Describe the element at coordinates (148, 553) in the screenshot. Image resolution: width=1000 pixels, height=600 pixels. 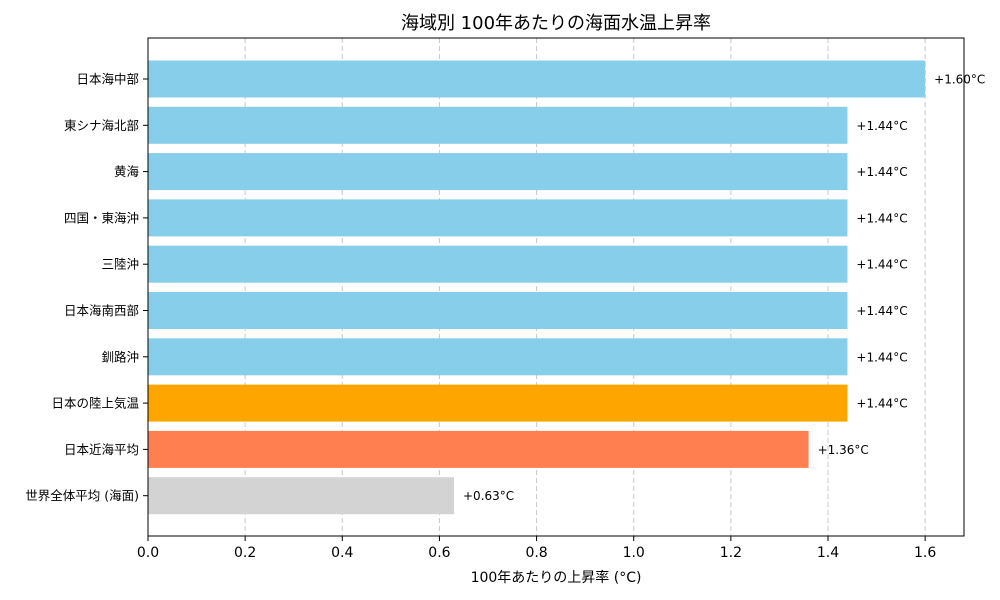
I see `x-tick-label: 0.0` at that location.